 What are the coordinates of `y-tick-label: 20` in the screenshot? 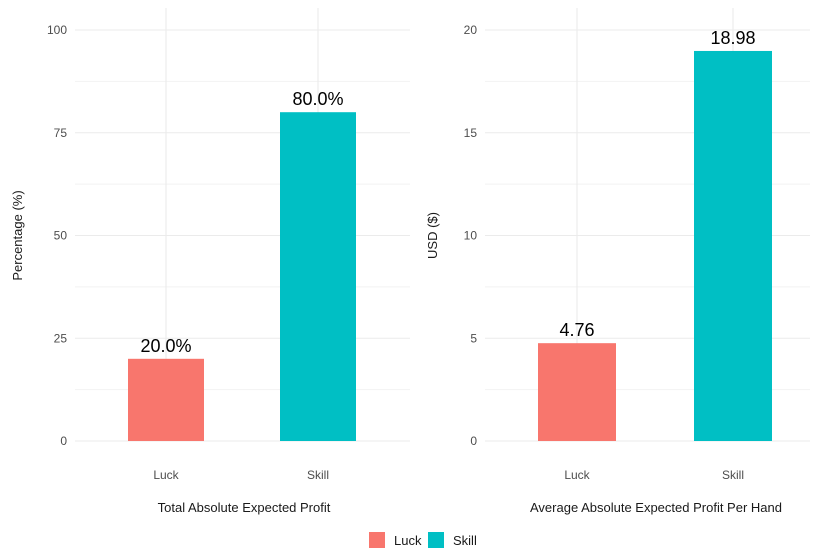 It's located at (471, 30).